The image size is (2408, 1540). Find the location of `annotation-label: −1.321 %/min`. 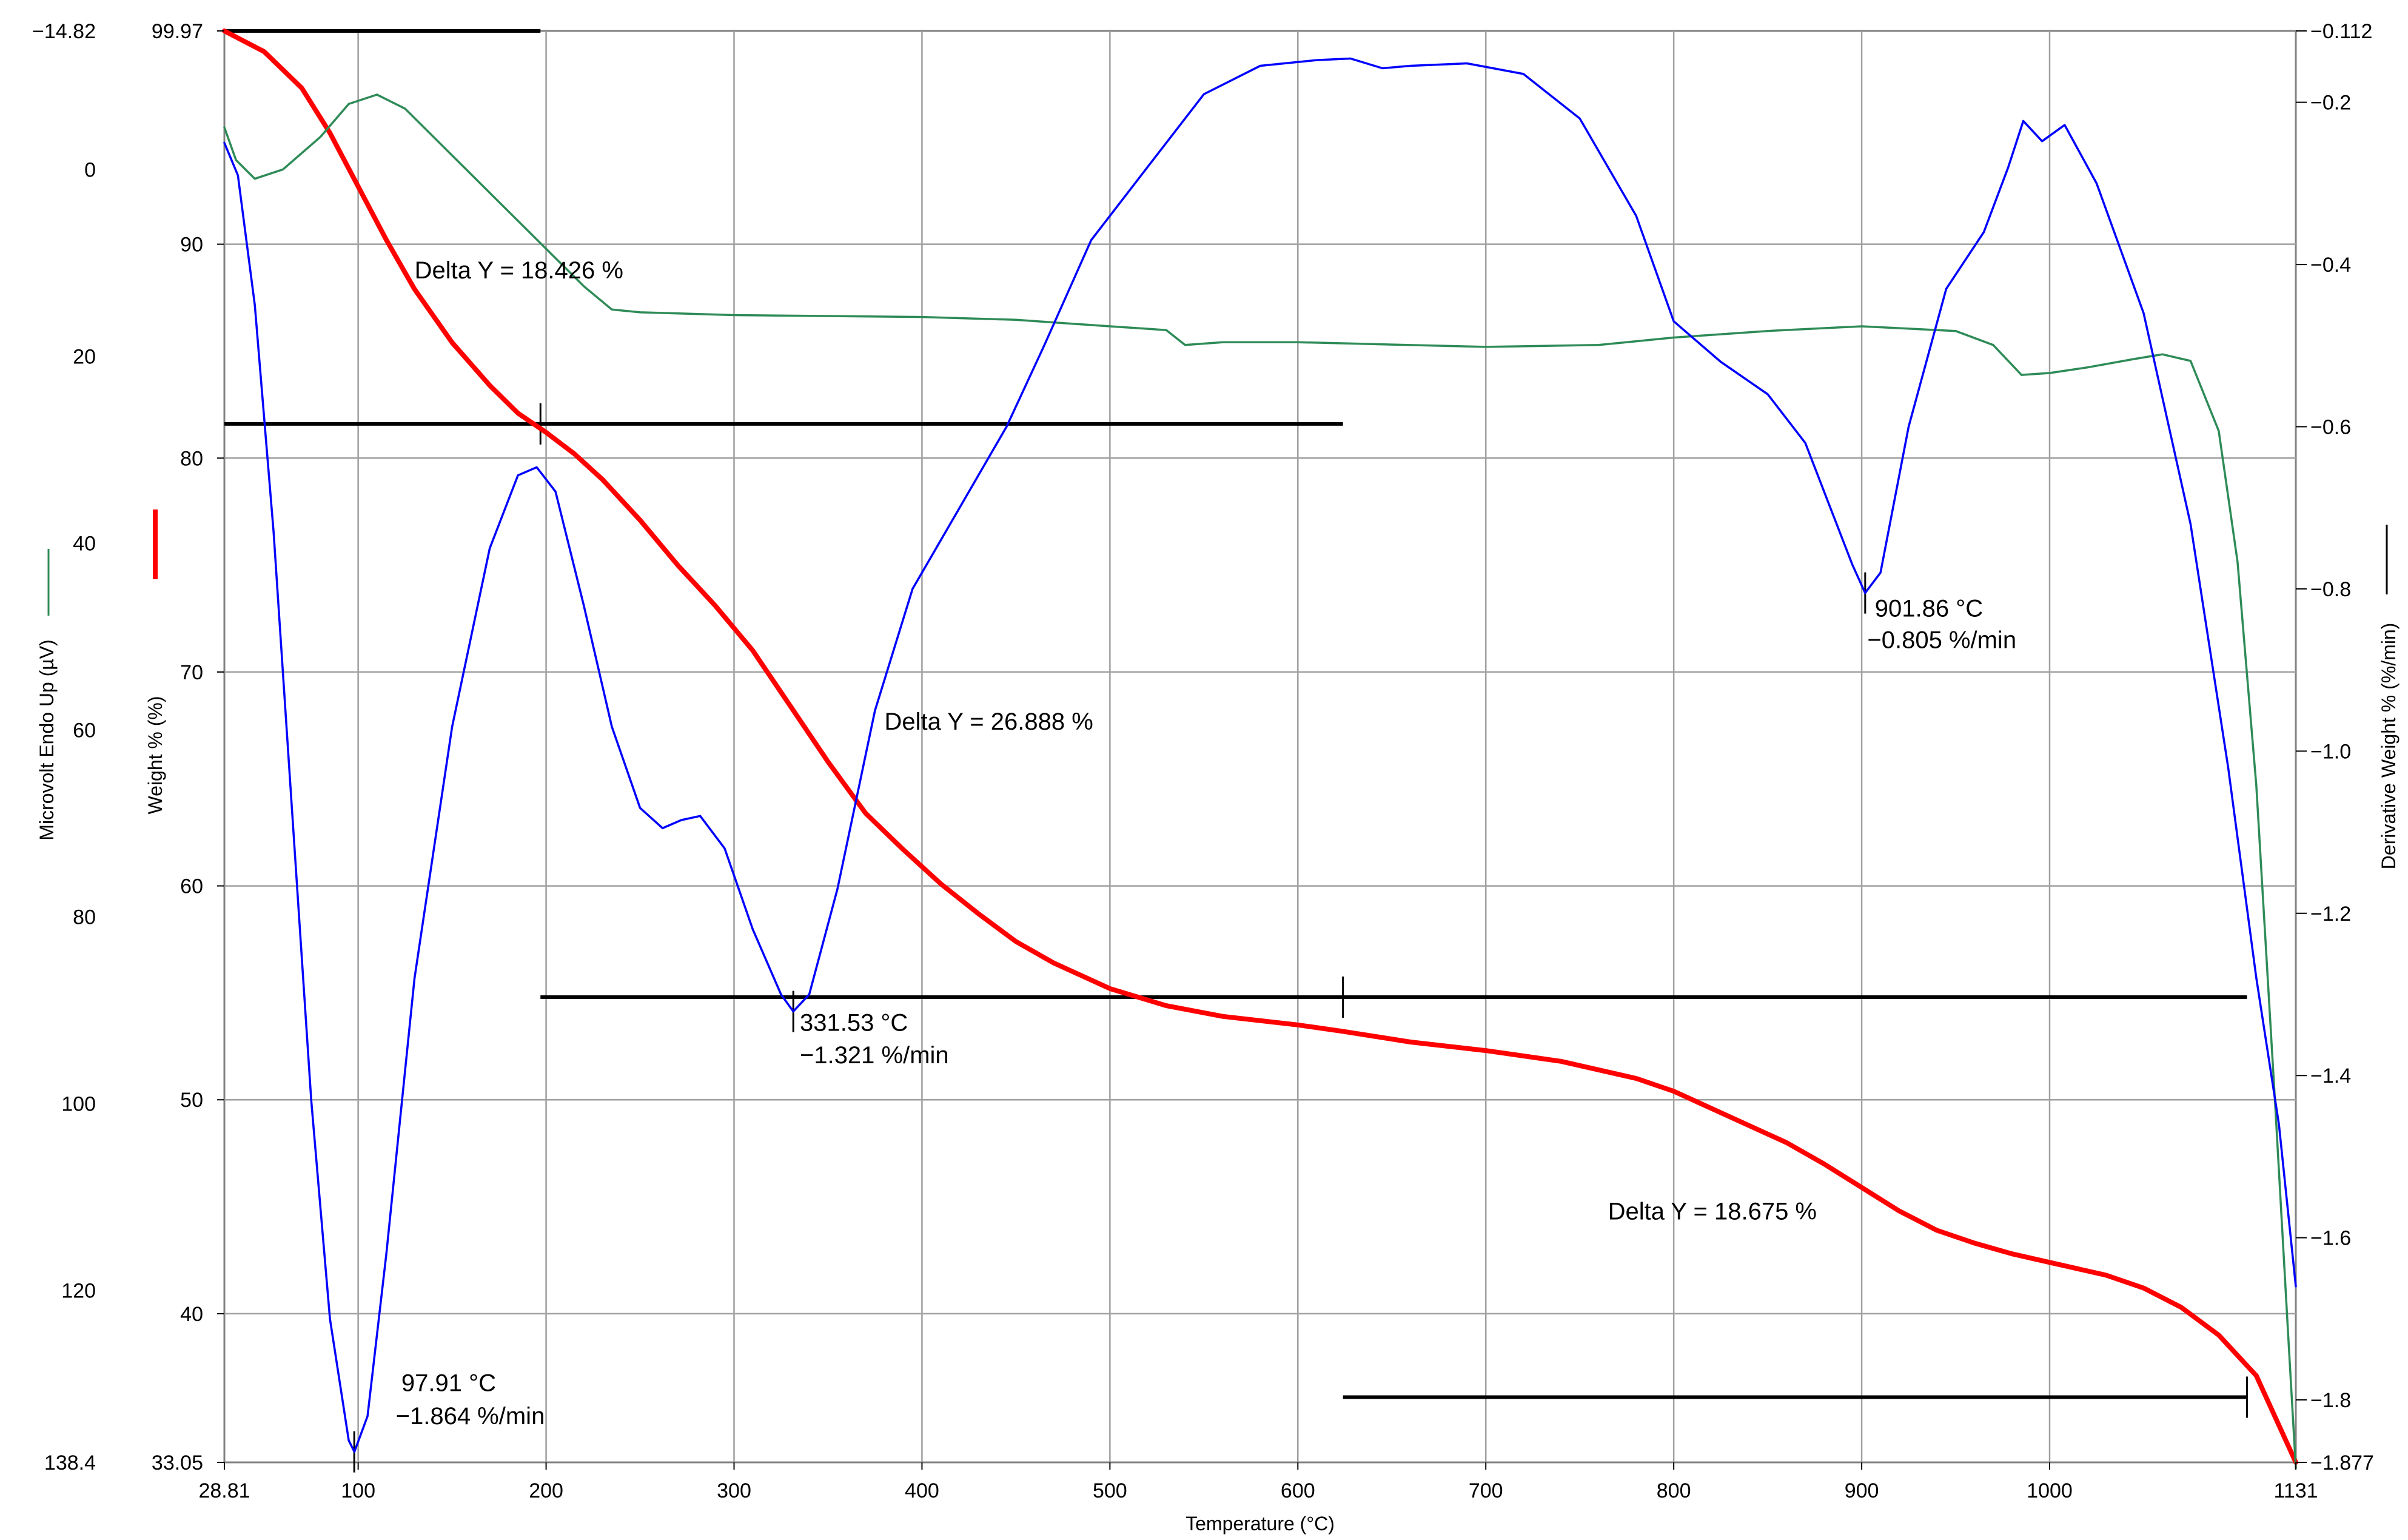

annotation-label: −1.321 %/min is located at coordinates (875, 1055).